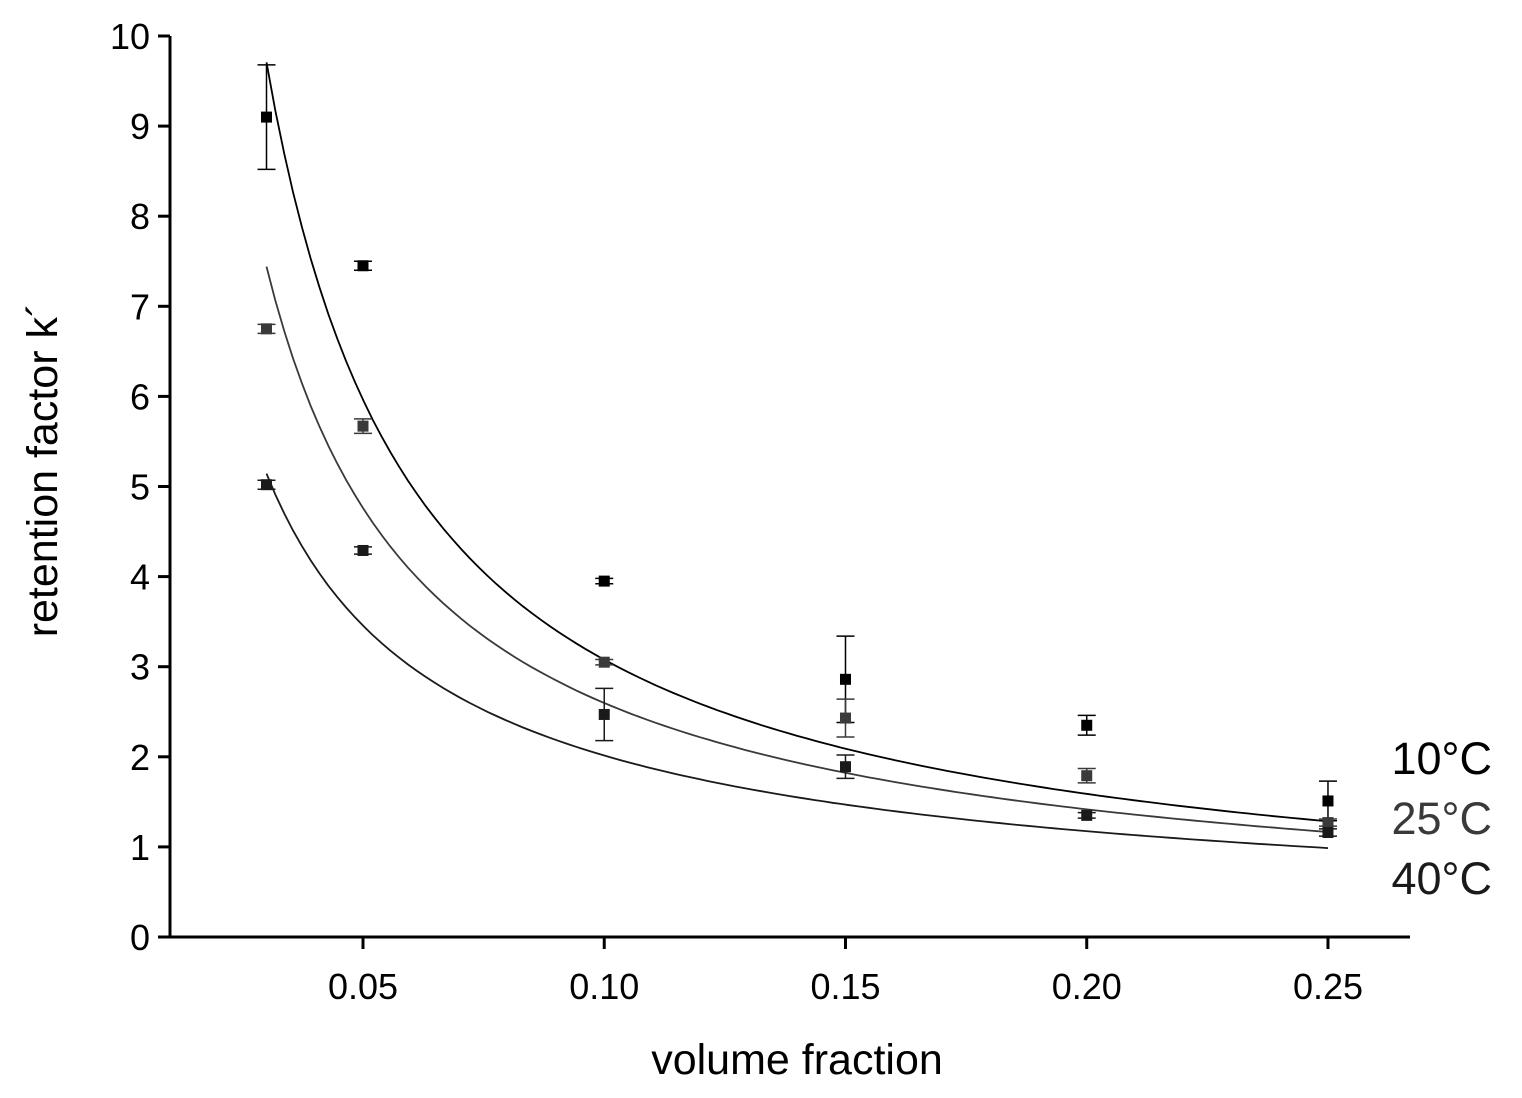  I want to click on x-tick-label: 0.25, so click(1328, 986).